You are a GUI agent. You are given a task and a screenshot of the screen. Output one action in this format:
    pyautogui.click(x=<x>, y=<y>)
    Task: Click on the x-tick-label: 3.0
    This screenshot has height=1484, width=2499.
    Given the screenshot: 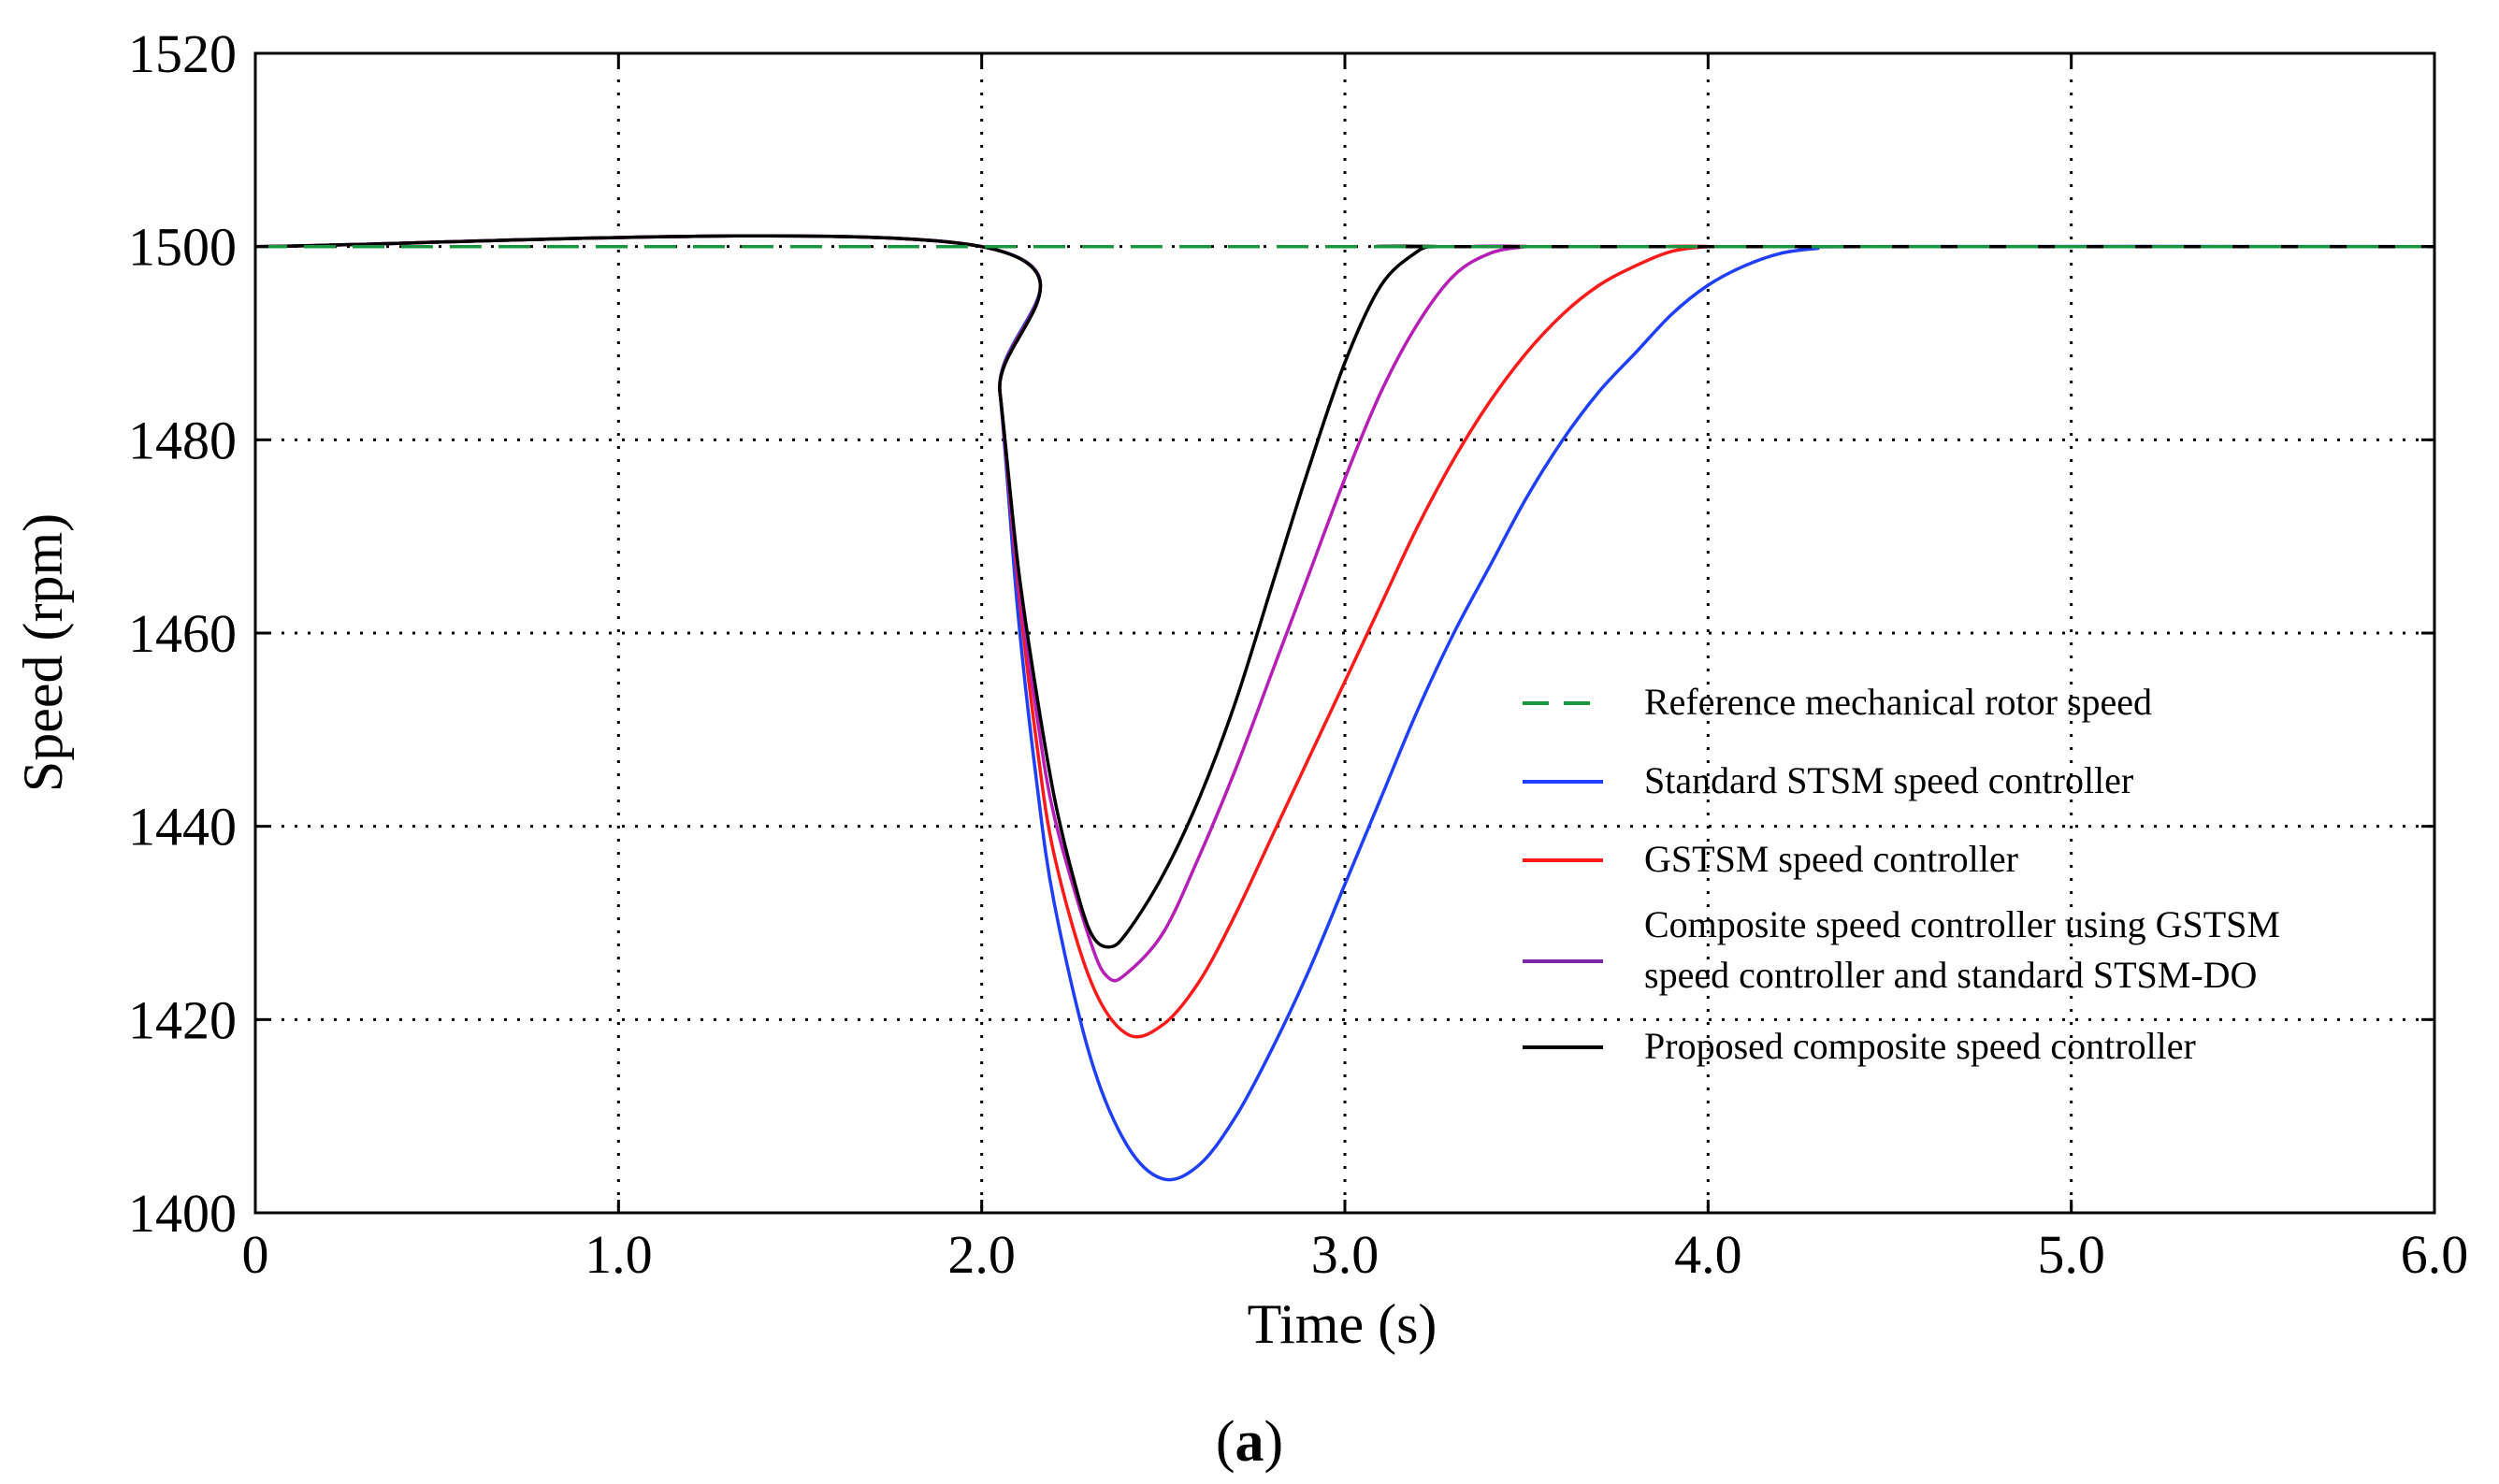 What is the action you would take?
    pyautogui.click(x=1346, y=1254)
    